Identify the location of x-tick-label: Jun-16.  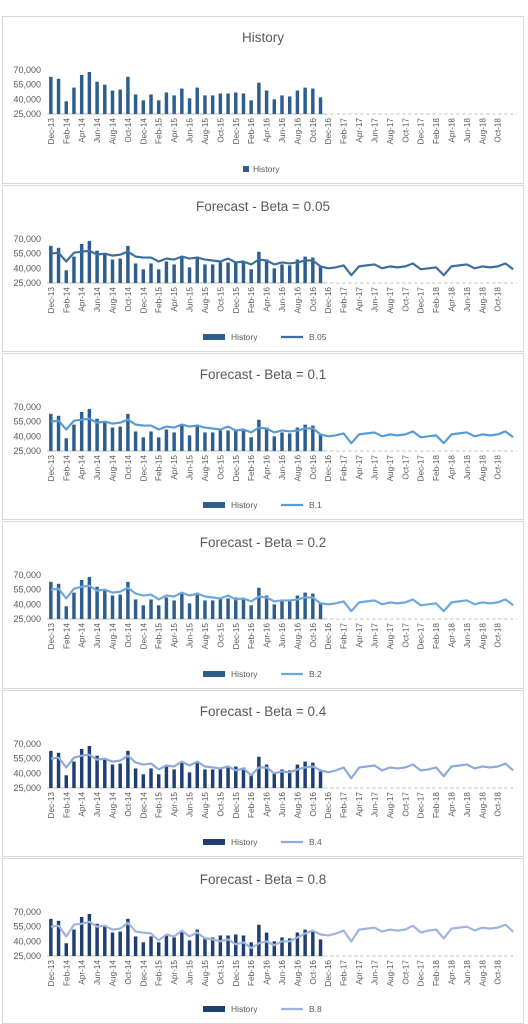
(282, 804).